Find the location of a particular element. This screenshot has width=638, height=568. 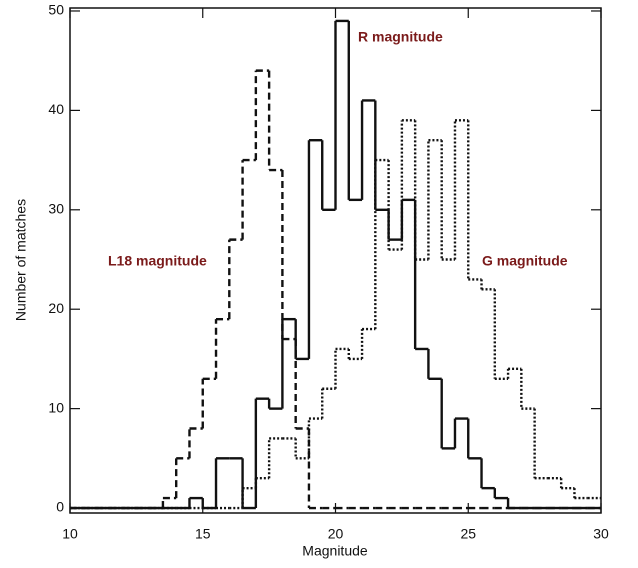

y-tick-label: 0 is located at coordinates (60, 507).